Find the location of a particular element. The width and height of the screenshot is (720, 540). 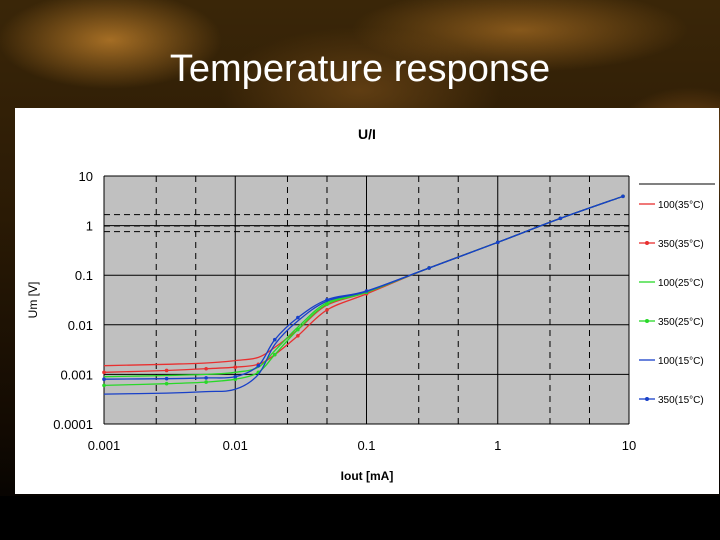

y-tick-label: 0.0001 is located at coordinates (73, 424).